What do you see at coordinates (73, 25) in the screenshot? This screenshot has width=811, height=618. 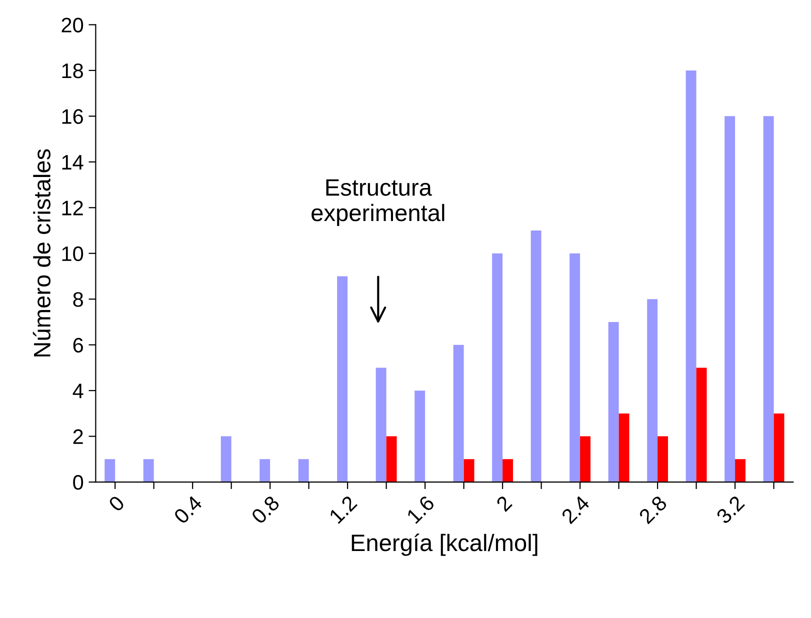 I see `y-tick-label: 20` at bounding box center [73, 25].